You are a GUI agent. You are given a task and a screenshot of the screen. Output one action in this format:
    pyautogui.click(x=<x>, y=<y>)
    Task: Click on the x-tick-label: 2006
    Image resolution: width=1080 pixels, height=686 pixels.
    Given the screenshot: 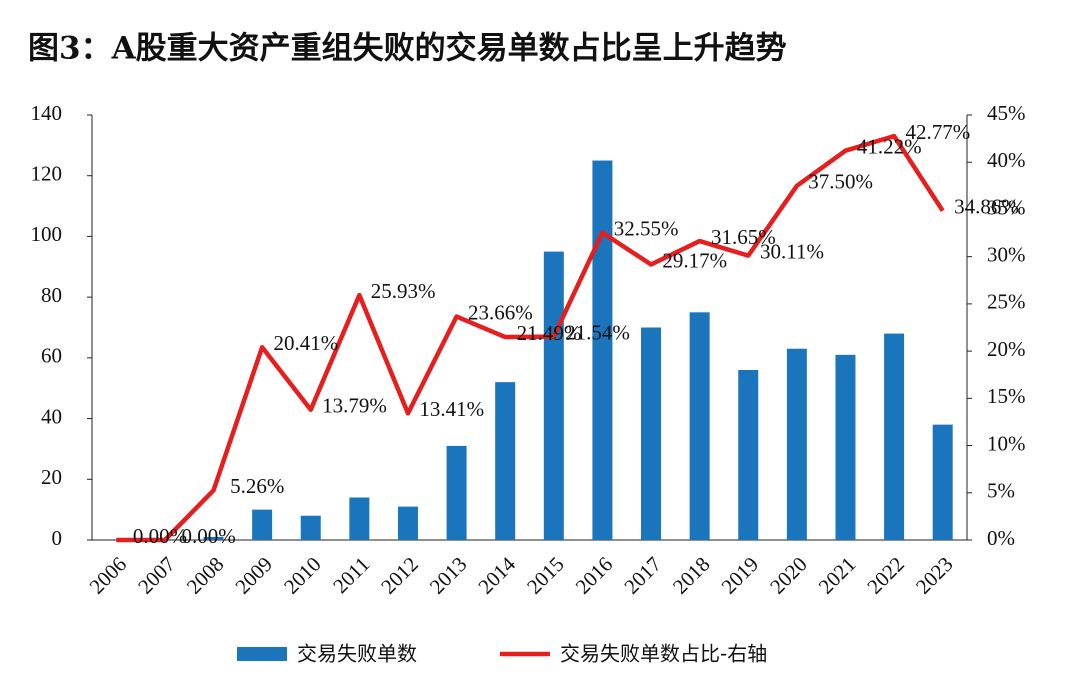 What is the action you would take?
    pyautogui.click(x=108, y=575)
    